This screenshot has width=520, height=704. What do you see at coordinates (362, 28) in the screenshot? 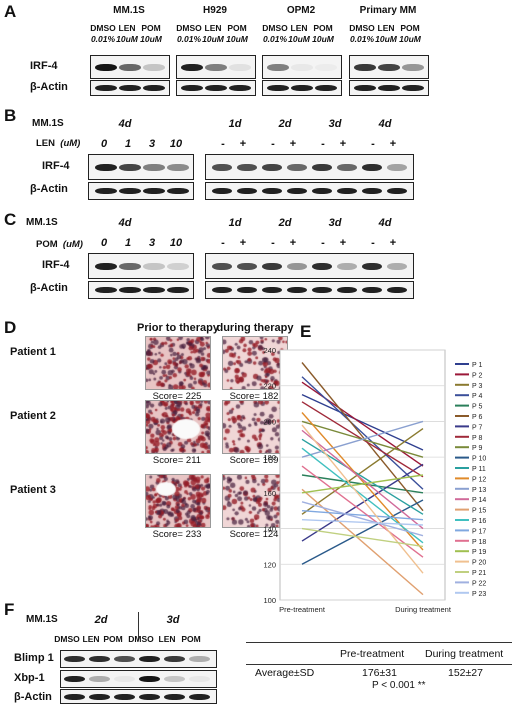
I see `drug-label: DMSO` at bounding box center [362, 28].